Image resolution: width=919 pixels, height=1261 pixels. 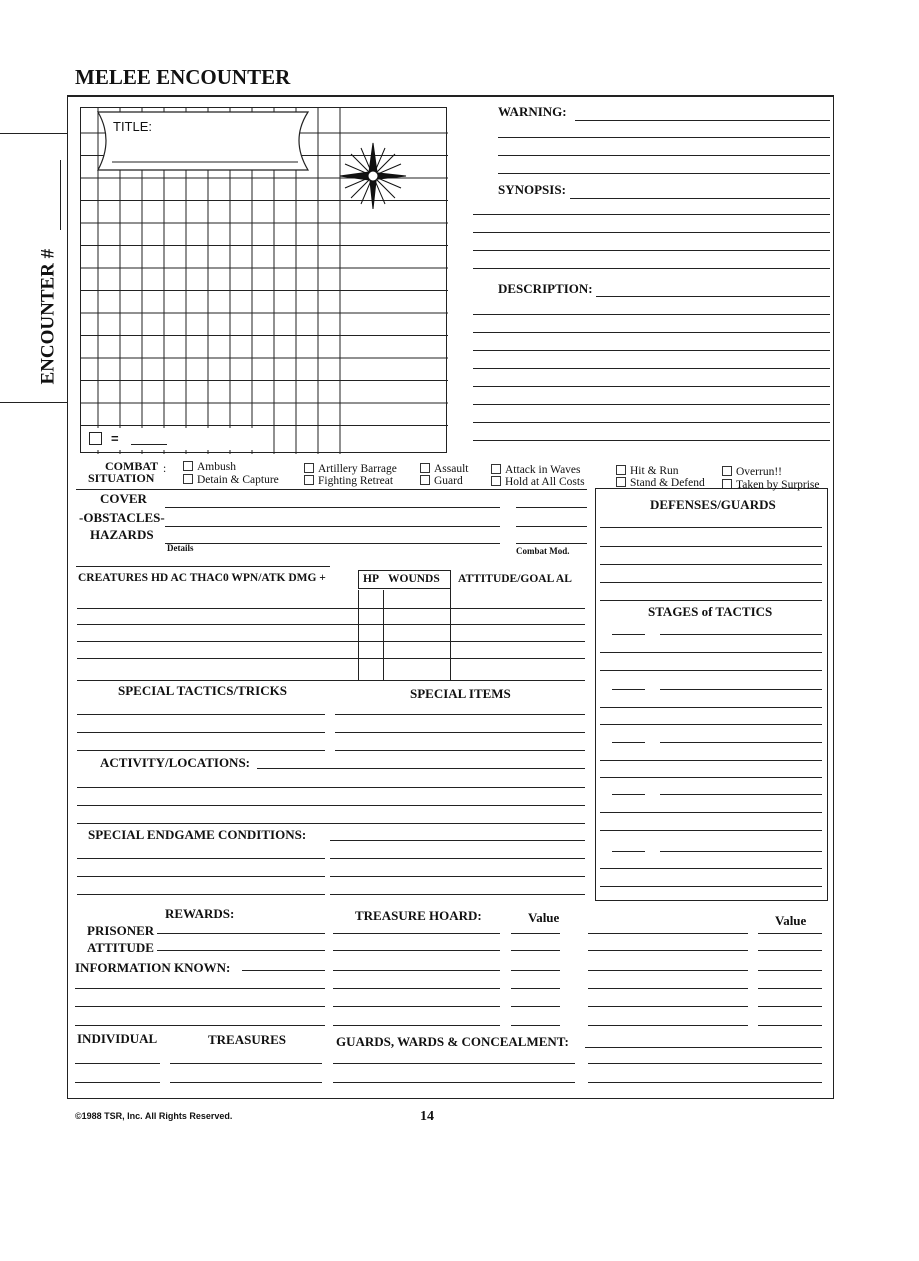 What do you see at coordinates (536, 470) in the screenshot?
I see `combat-option: Attack in Waves` at bounding box center [536, 470].